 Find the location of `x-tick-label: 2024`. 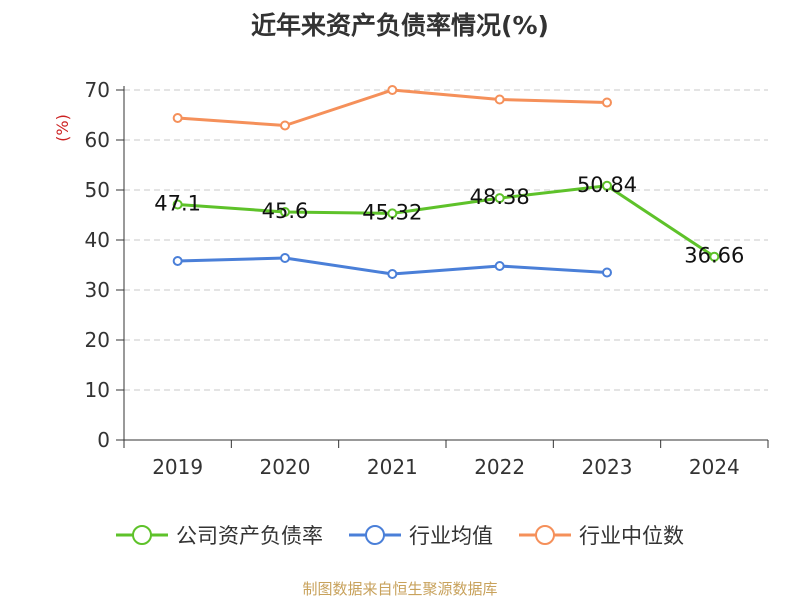

x-tick-label: 2024 is located at coordinates (714, 467).